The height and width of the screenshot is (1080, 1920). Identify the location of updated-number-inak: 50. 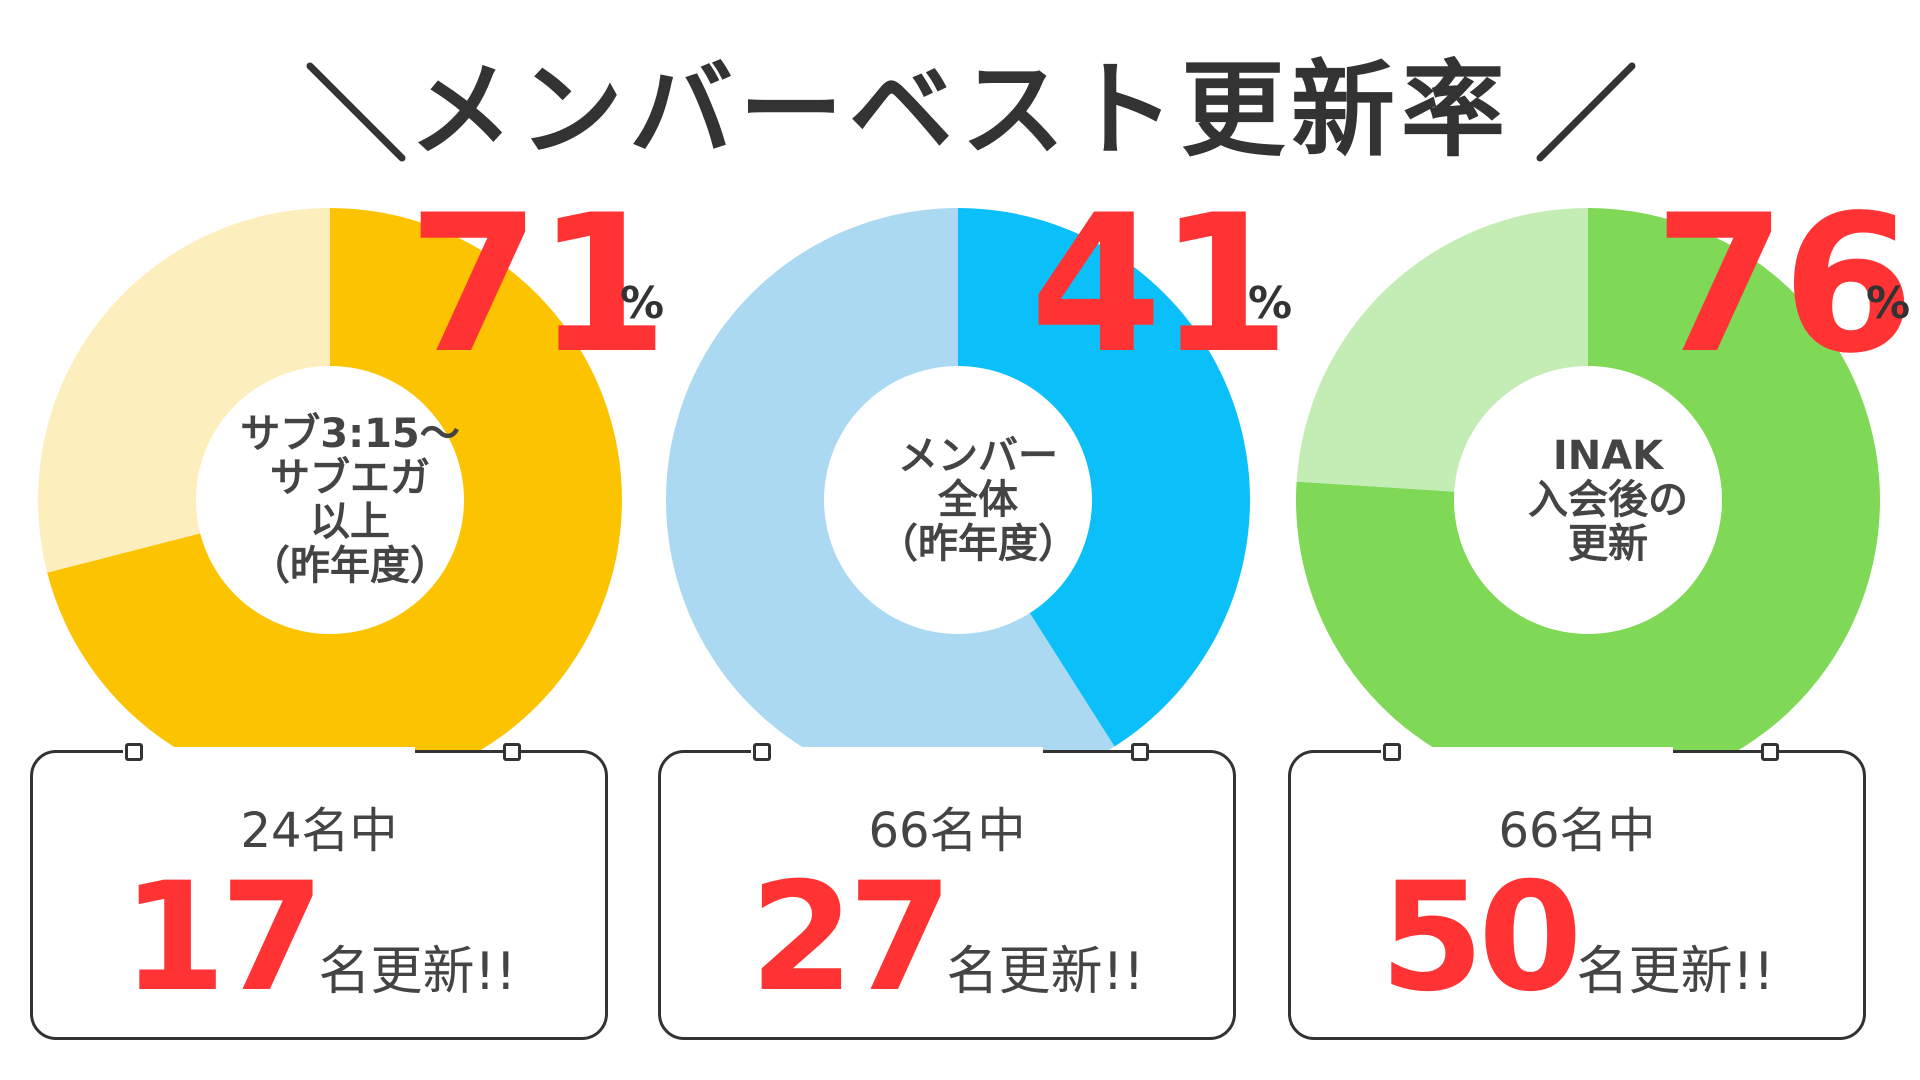
(1481, 938).